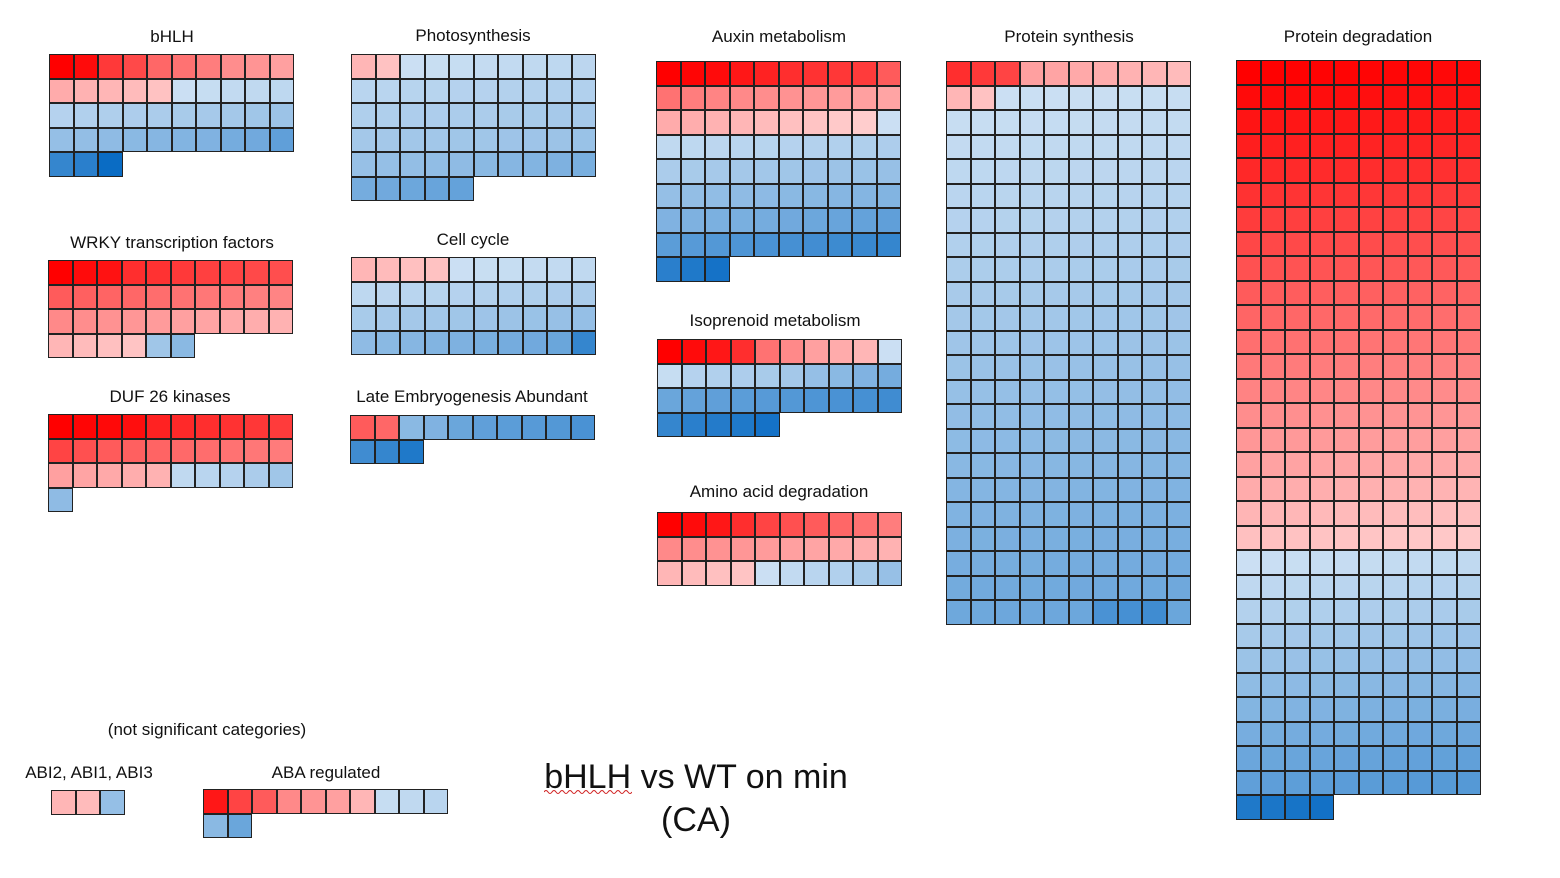 This screenshot has width=1560, height=878. What do you see at coordinates (779, 36) in the screenshot?
I see `panel-title-auxin: Auxin metabolism` at bounding box center [779, 36].